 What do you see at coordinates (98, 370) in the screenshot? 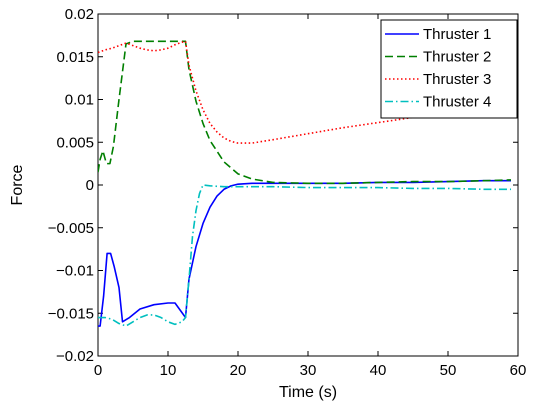
I see `x-tick-label: 0` at bounding box center [98, 370].